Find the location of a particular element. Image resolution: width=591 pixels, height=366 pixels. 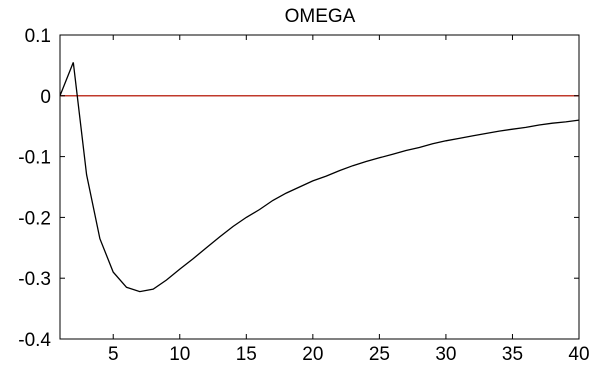

x-tick-label: 25 is located at coordinates (379, 354).